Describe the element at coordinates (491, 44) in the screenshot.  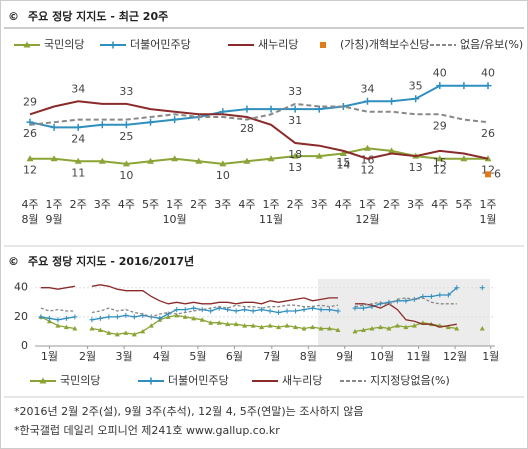
I see `legend-label: 없음/유보(%)` at that location.